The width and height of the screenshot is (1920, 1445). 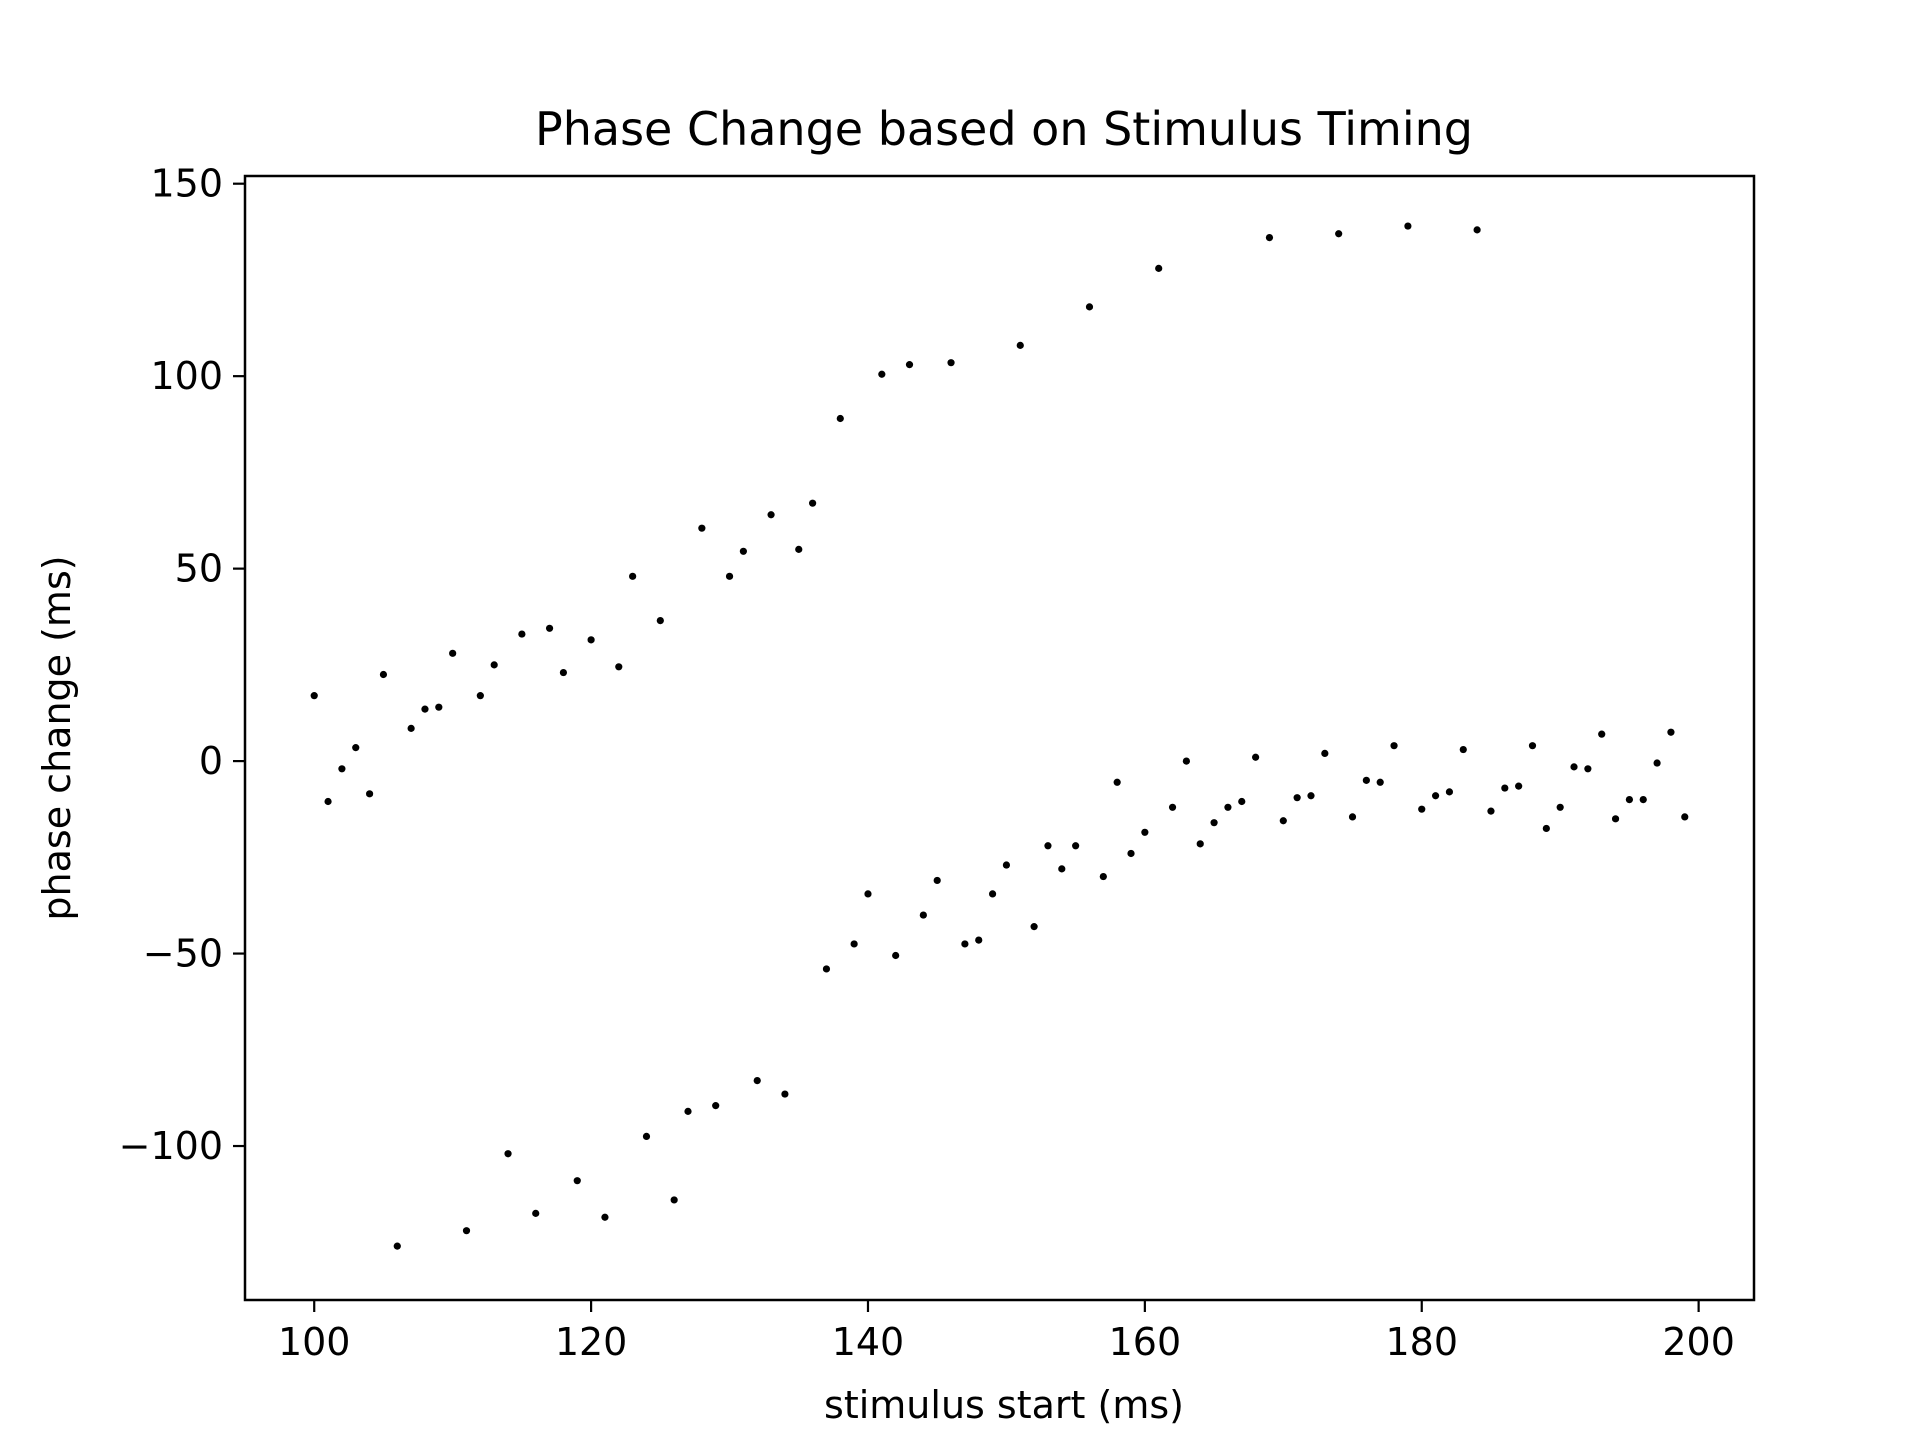 What do you see at coordinates (1006, 1332) in the screenshot?
I see `x-axis-ticks: 100 120 140 160 180 200` at bounding box center [1006, 1332].